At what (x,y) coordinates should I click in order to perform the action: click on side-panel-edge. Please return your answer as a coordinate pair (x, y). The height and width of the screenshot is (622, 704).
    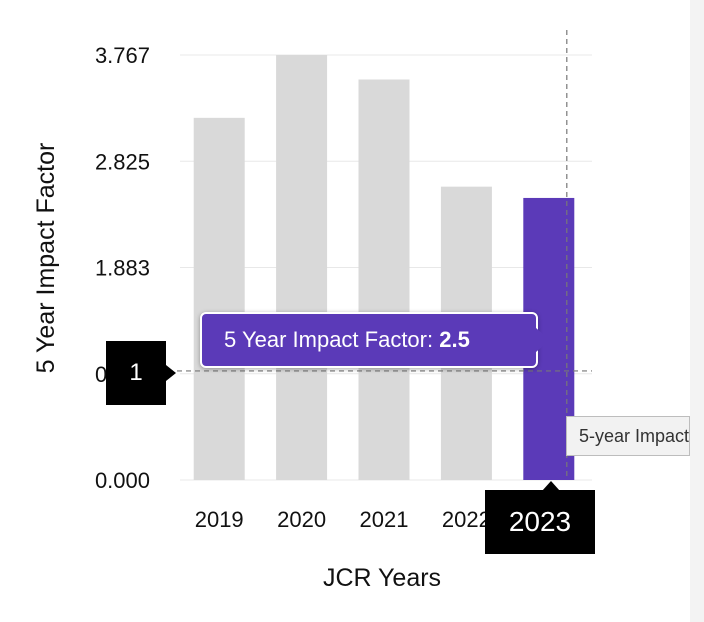
    Looking at the image, I should click on (697, 311).